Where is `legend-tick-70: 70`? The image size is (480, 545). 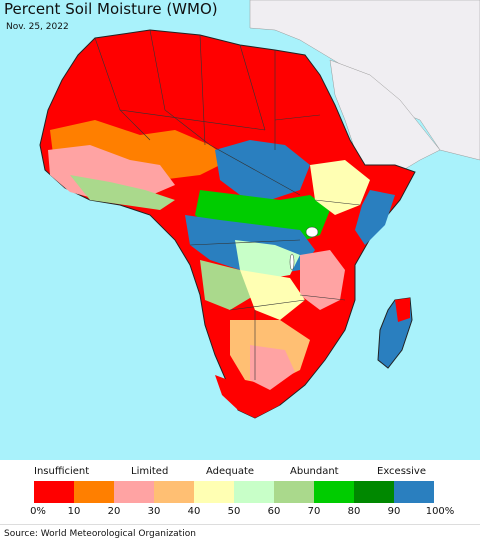 legend-tick-70: 70 is located at coordinates (314, 511).